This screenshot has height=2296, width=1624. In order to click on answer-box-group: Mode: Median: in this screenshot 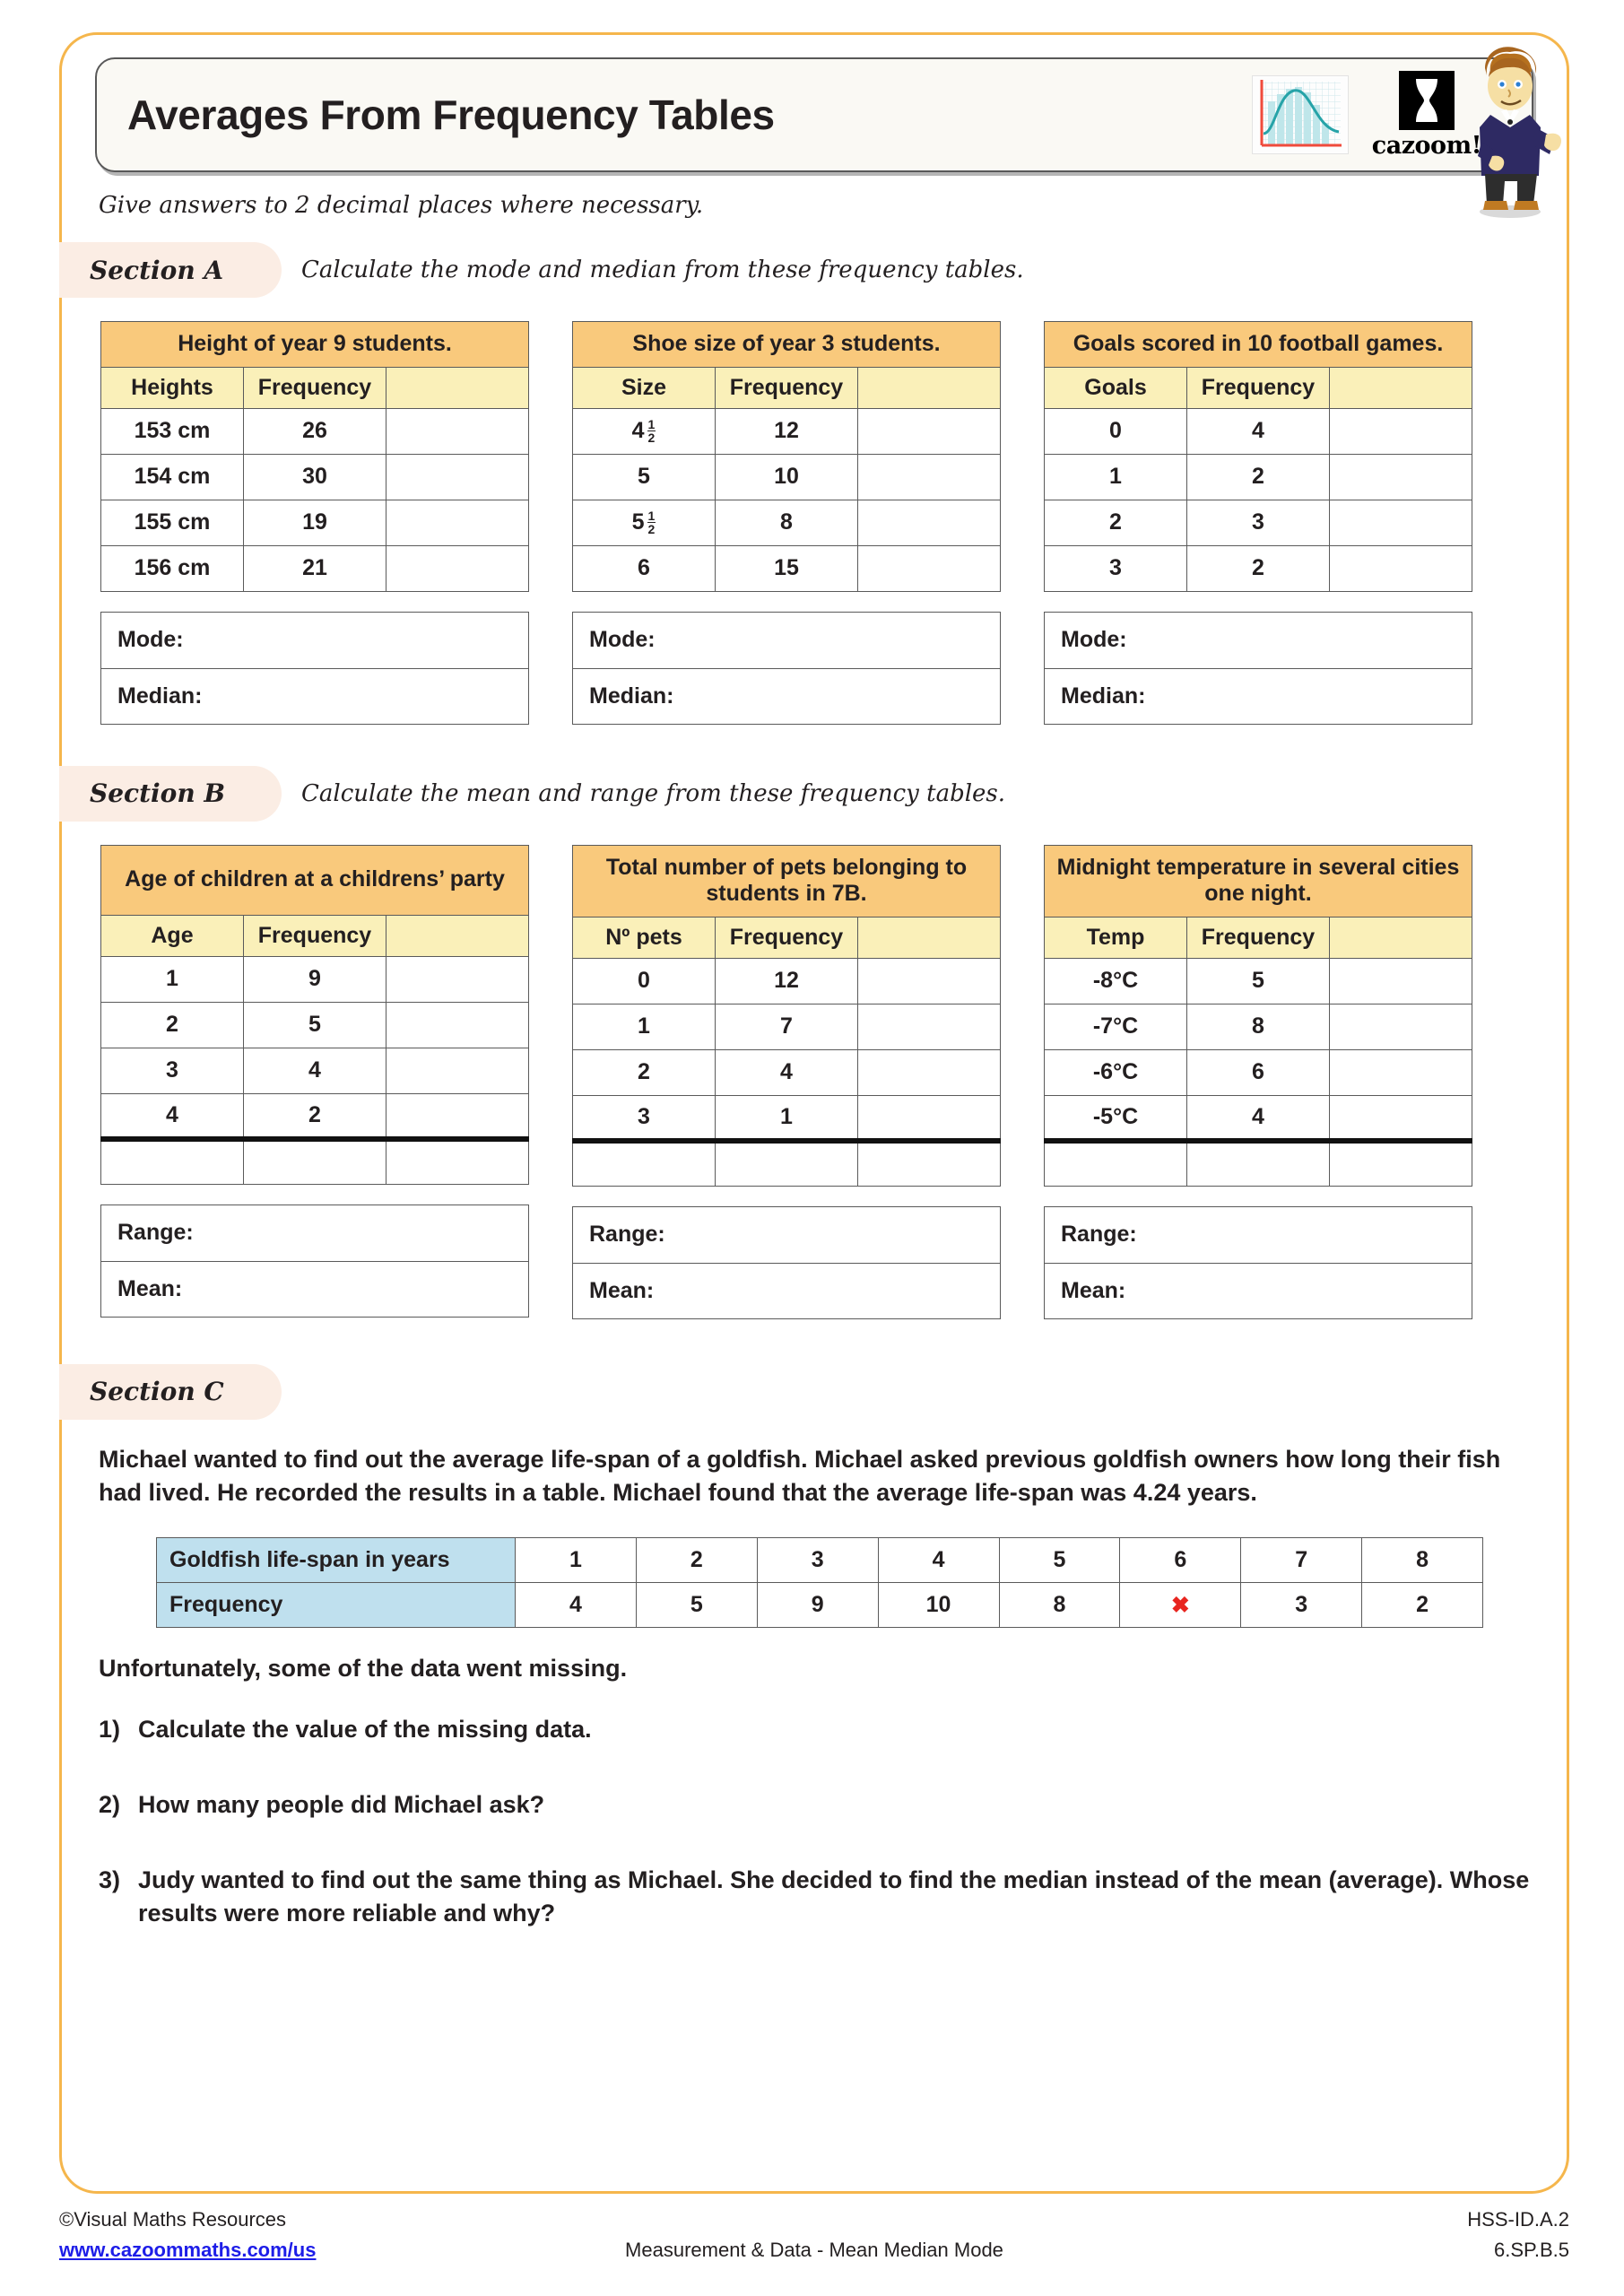, I will do `click(1258, 668)`.